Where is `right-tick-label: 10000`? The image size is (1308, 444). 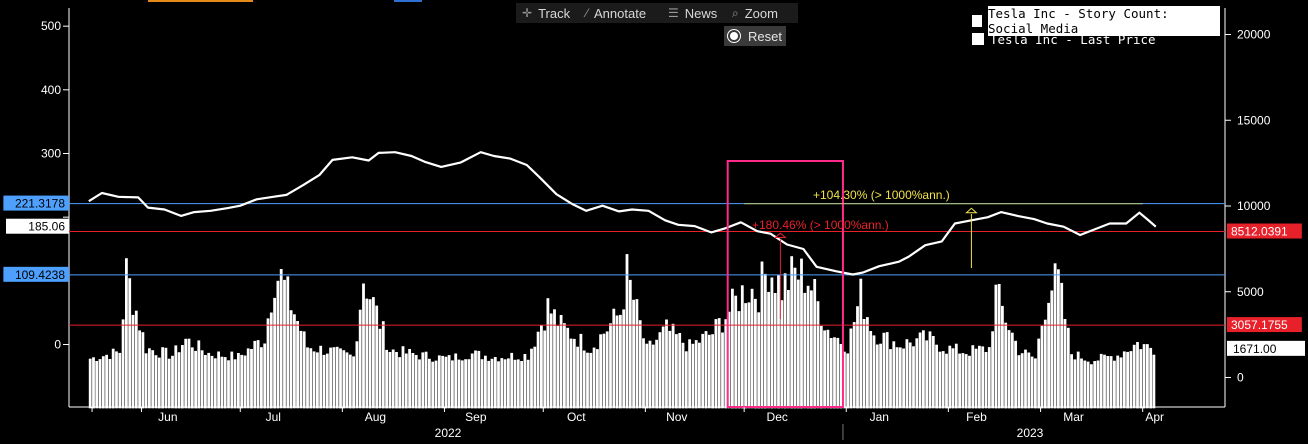 right-tick-label: 10000 is located at coordinates (1254, 206).